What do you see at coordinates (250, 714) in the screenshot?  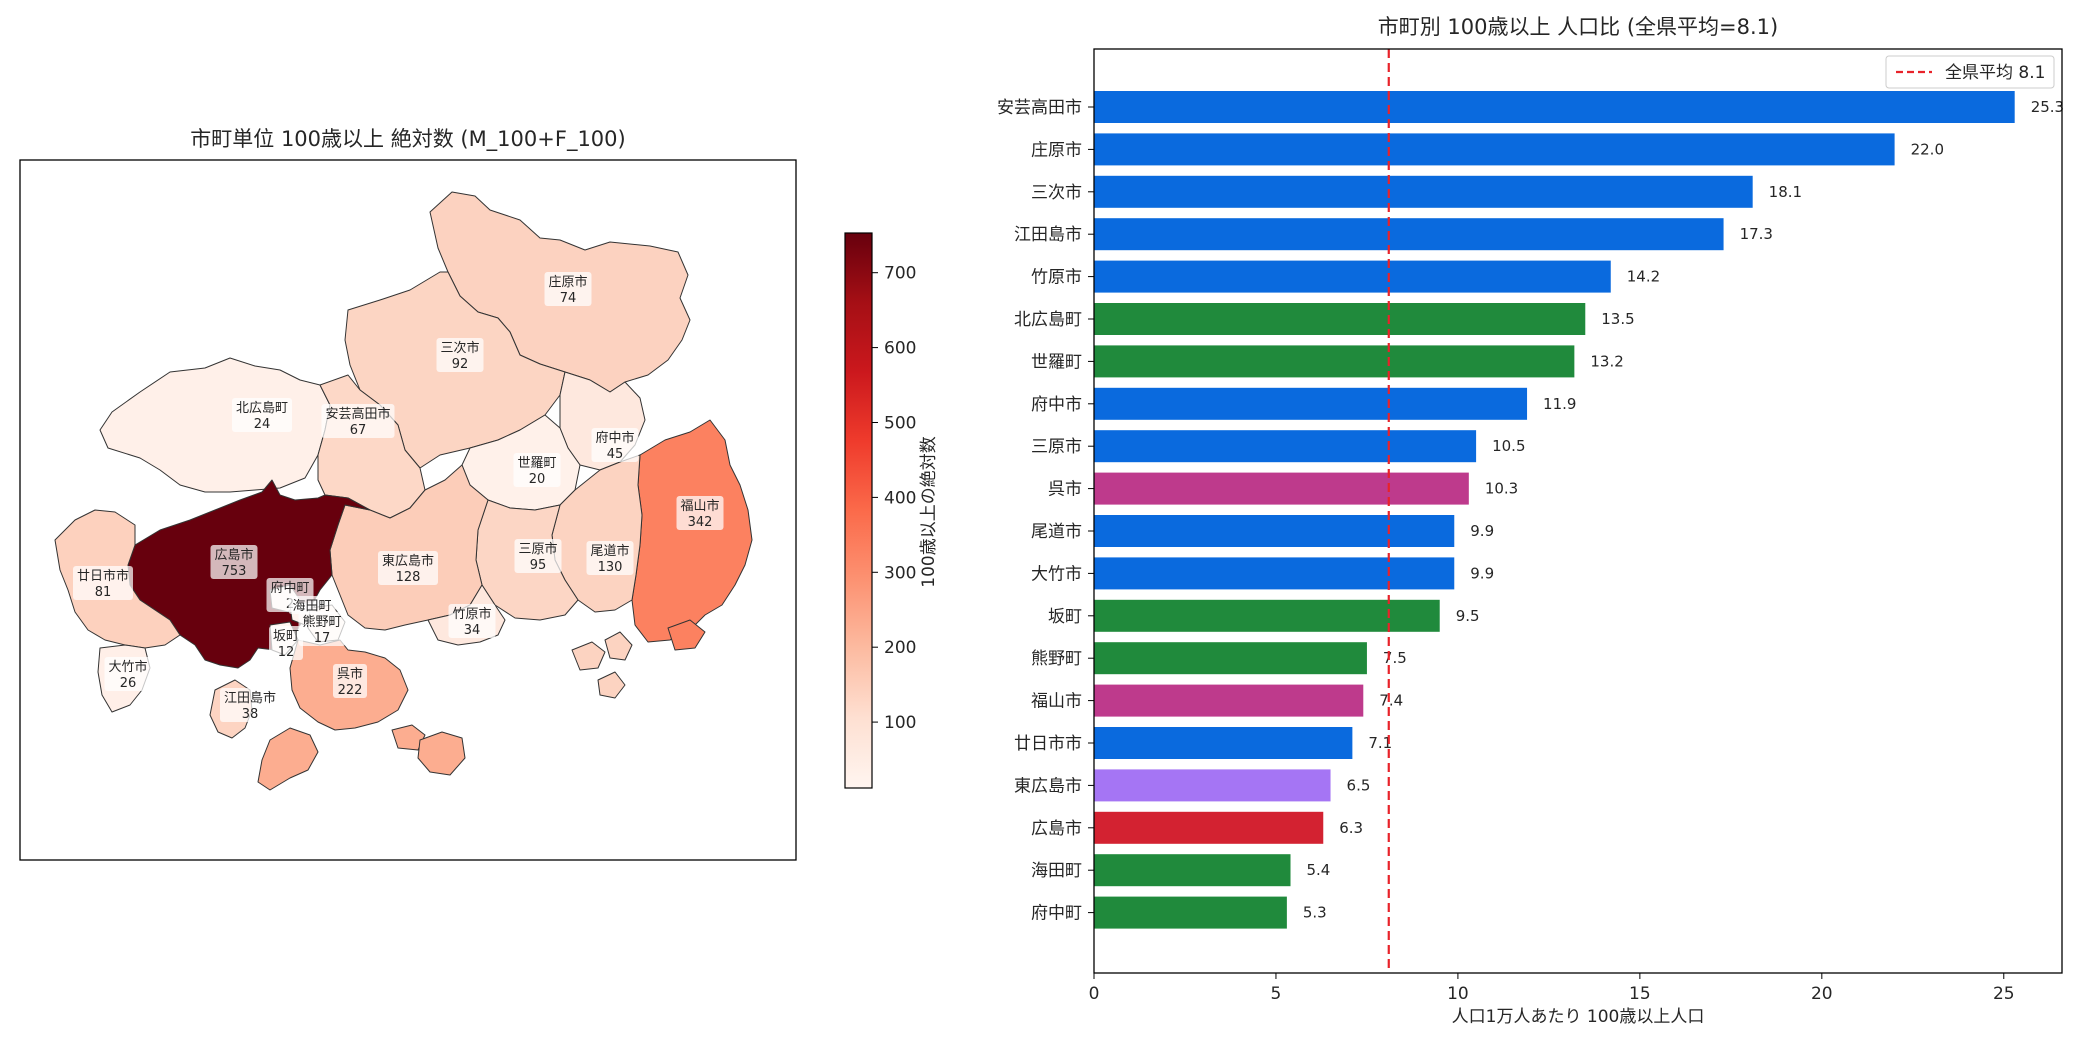 I see `map-label-value: 38` at bounding box center [250, 714].